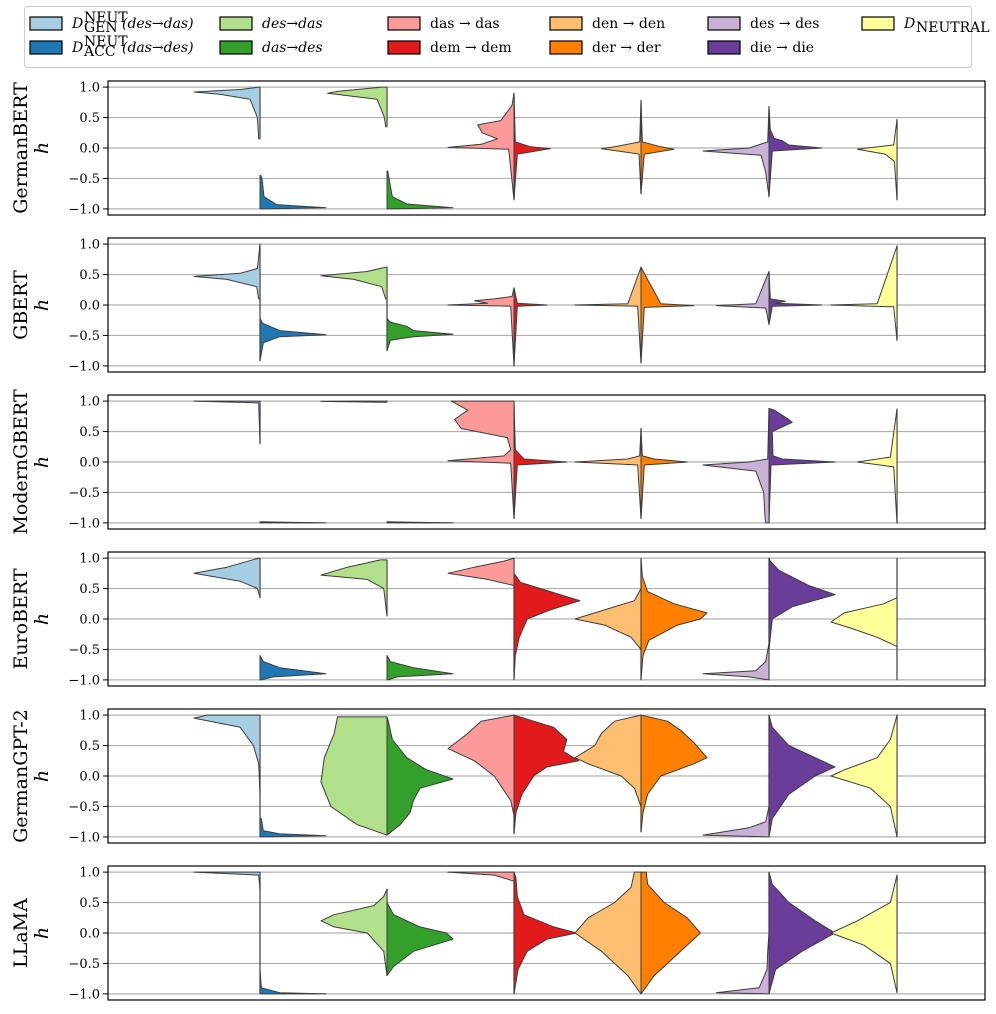 The width and height of the screenshot is (996, 1014). I want to click on legend-label-demdem: dem → dem, so click(471, 48).